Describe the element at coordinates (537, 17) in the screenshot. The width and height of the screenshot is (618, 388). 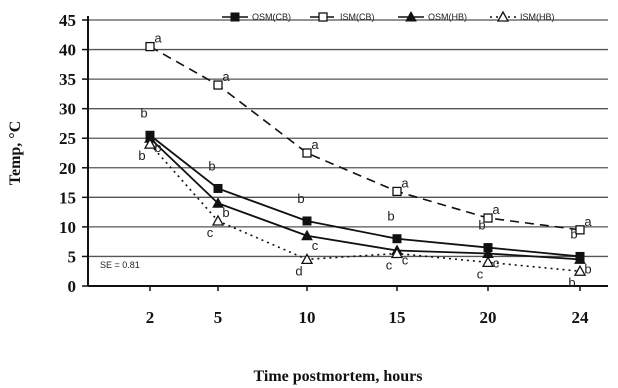
I see `legend-label-ISM(HB): ISM(HB)` at that location.